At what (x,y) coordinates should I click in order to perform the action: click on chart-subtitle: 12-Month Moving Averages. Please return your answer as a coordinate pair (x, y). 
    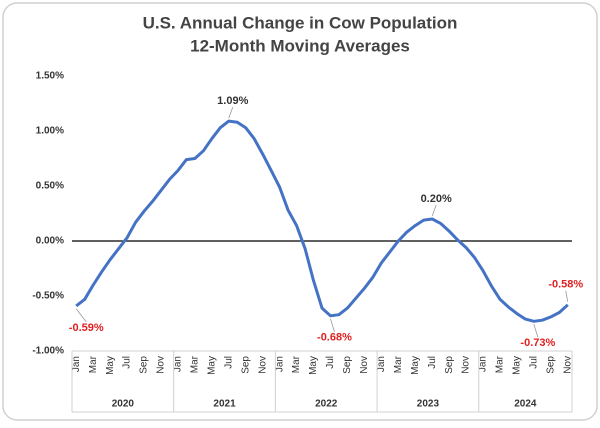
    Looking at the image, I should click on (300, 45).